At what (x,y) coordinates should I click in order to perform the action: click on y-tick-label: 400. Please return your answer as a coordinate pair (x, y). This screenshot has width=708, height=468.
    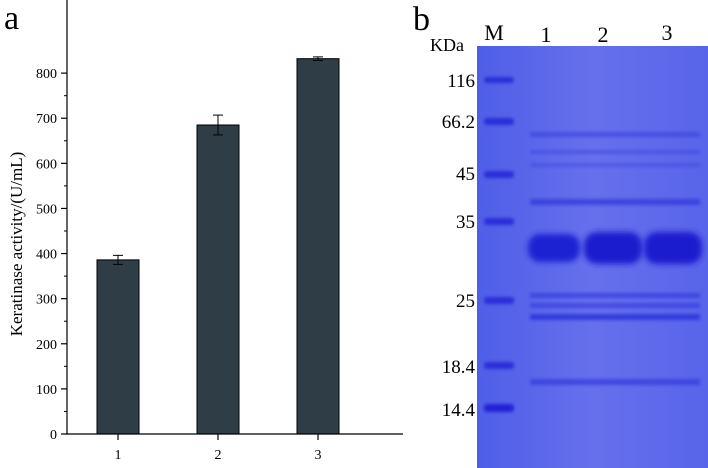
    Looking at the image, I should click on (46, 255).